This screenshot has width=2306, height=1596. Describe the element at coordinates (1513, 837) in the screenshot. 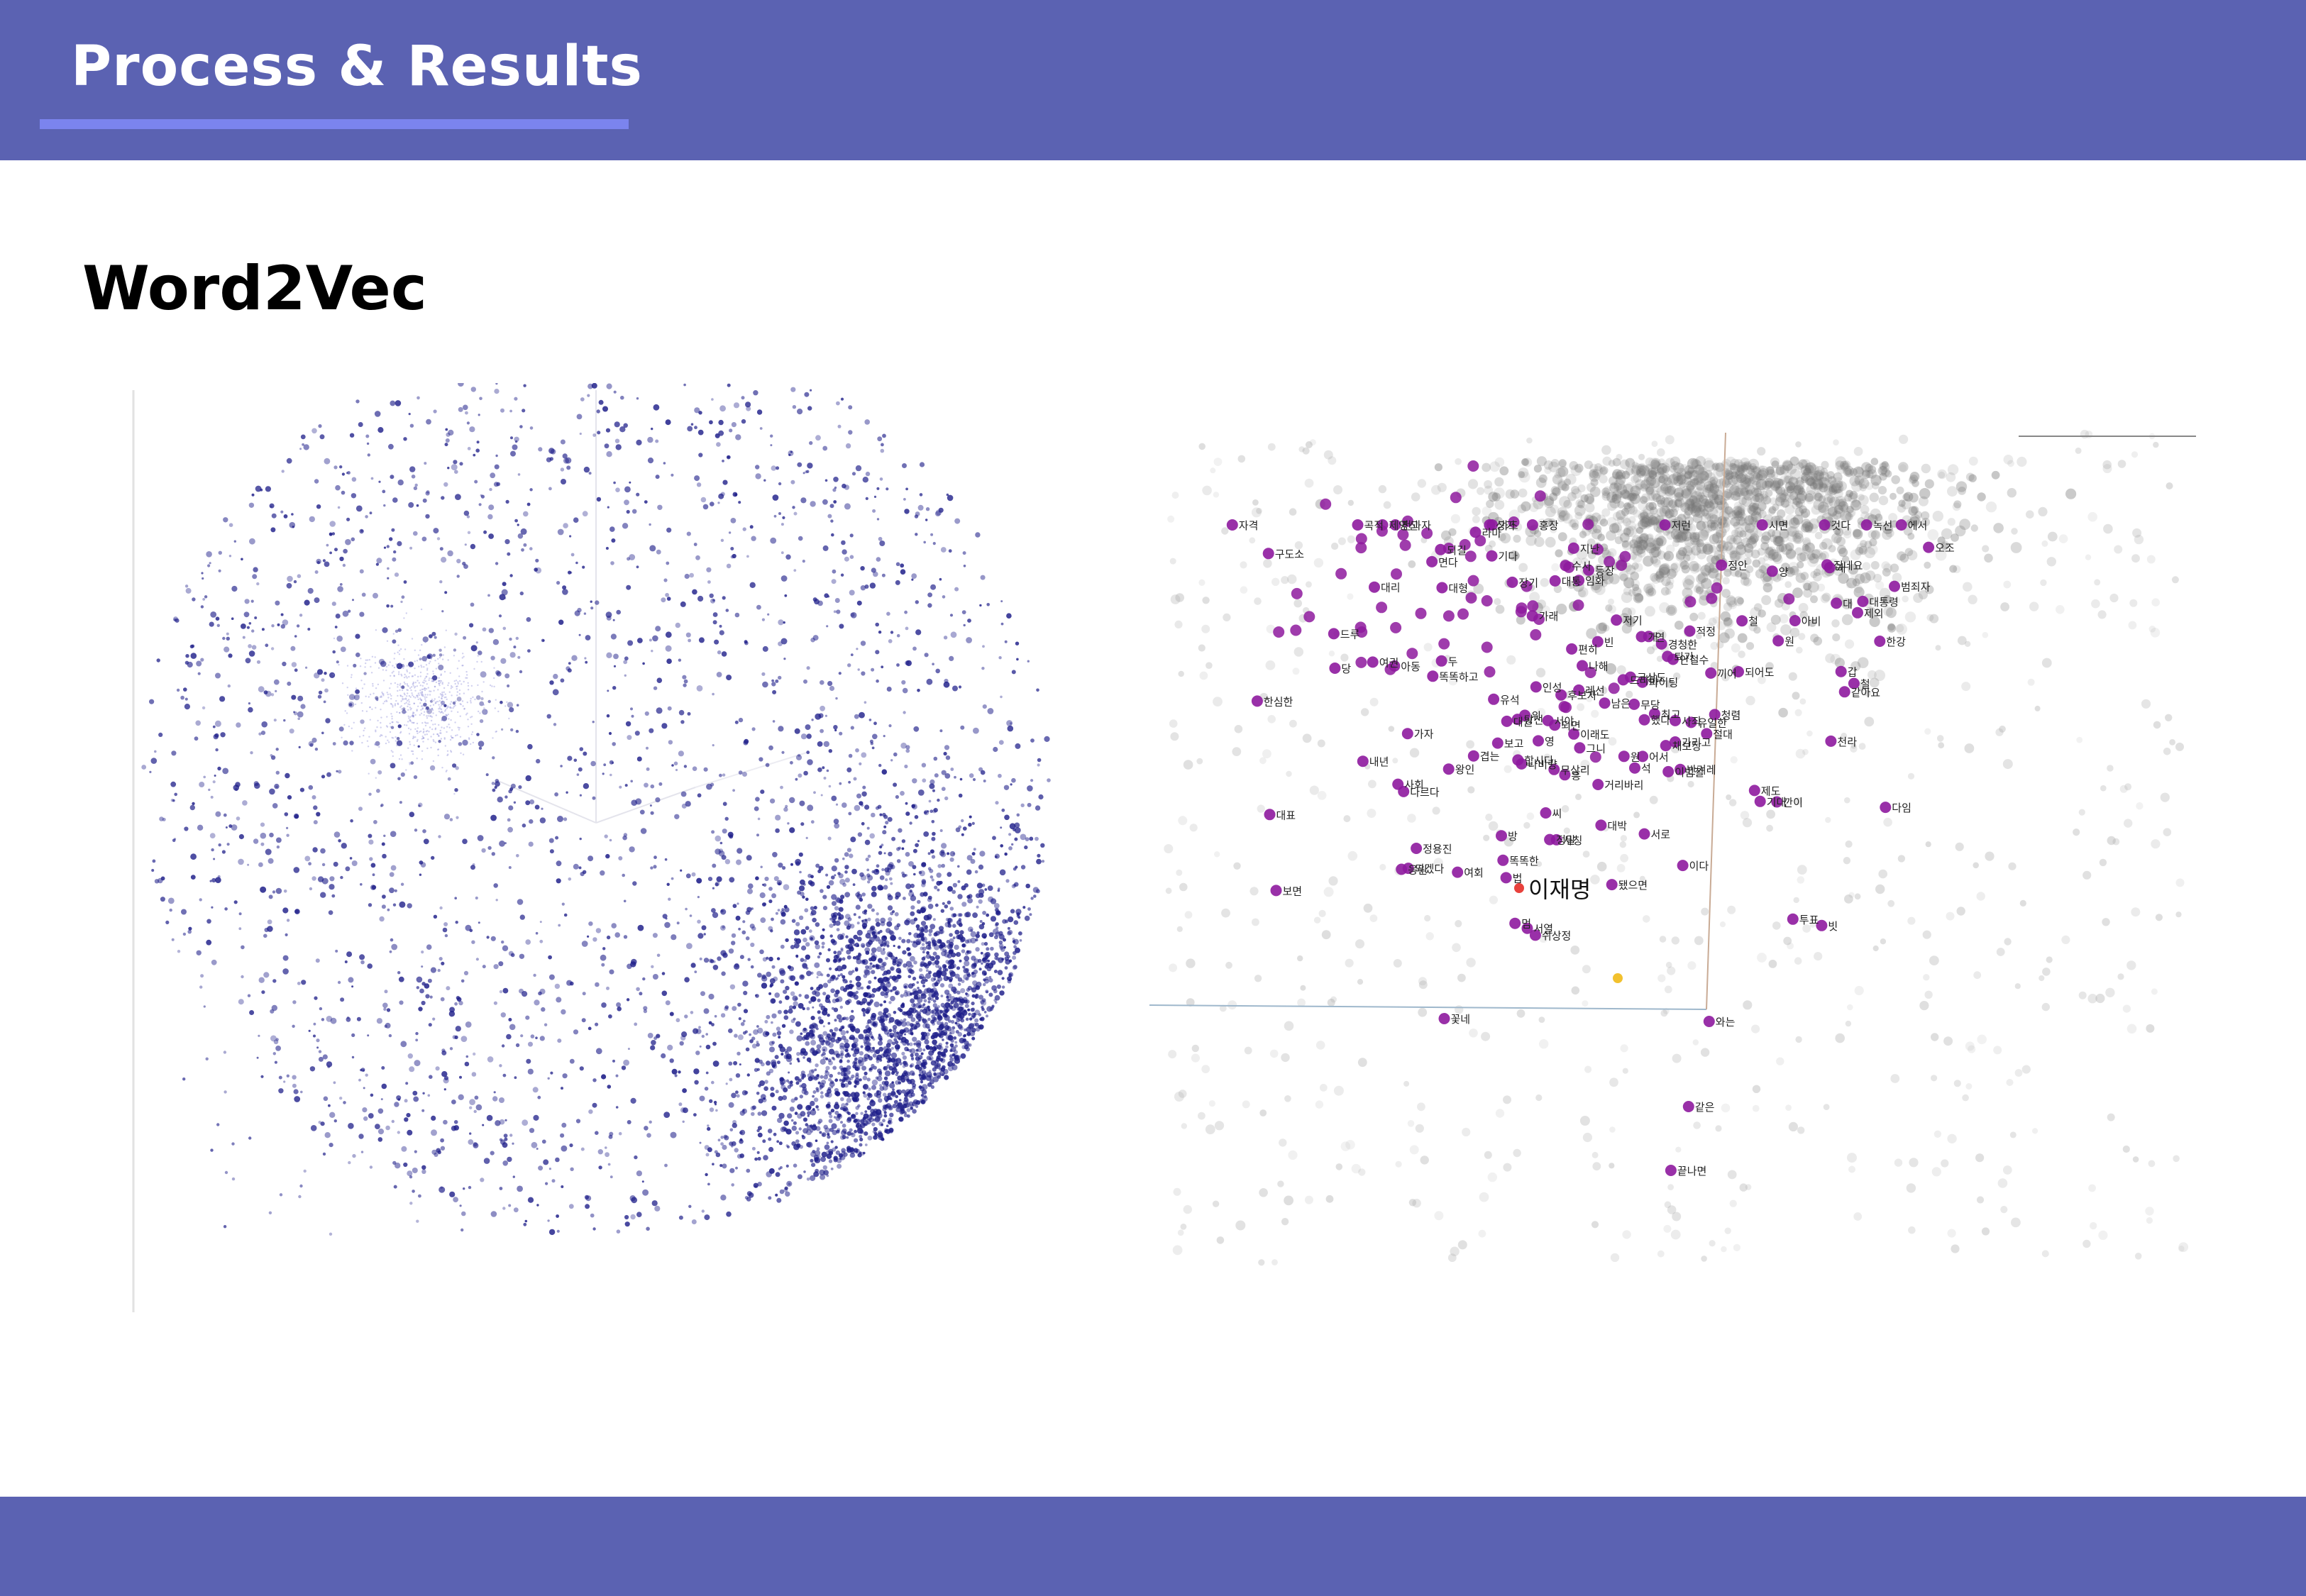

I see `word-label: 방` at that location.